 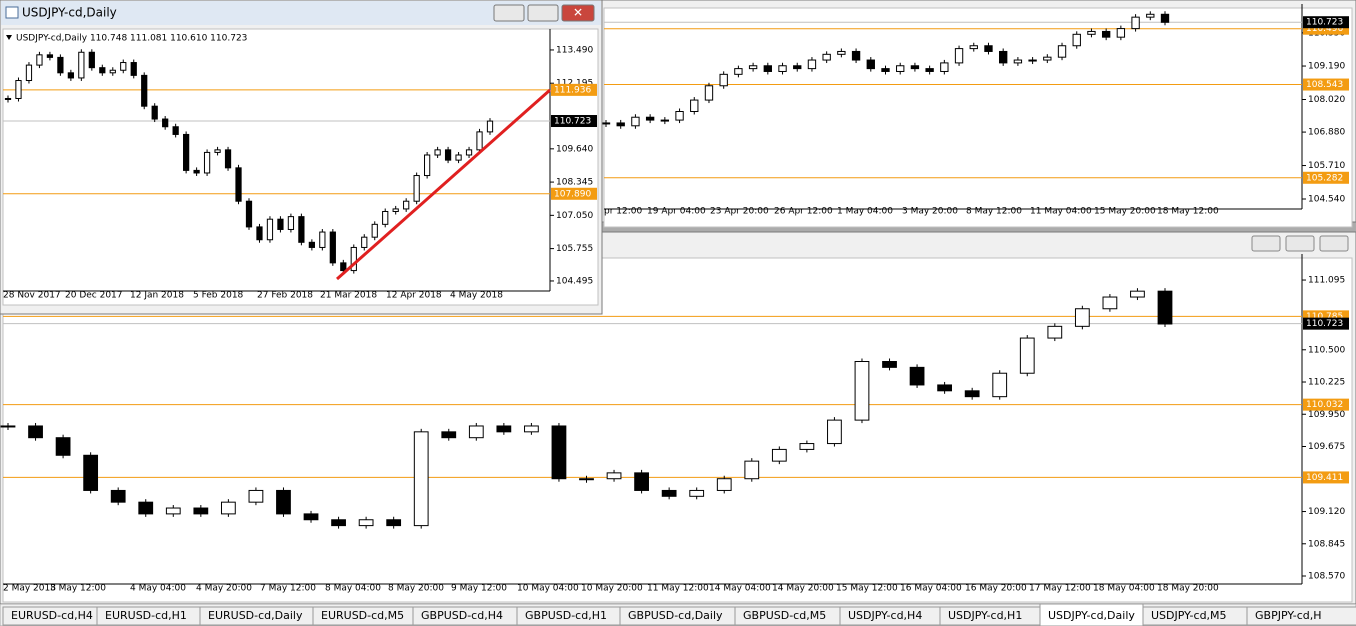 What do you see at coordinates (29, 589) in the screenshot?
I see `x-tick-label: 2 May 2018` at bounding box center [29, 589].